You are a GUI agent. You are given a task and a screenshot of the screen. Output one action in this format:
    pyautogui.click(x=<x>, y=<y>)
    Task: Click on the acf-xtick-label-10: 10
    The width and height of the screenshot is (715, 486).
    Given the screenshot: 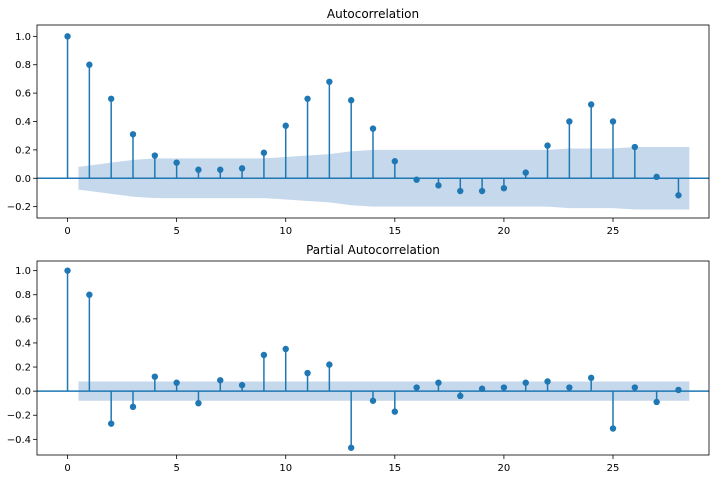 What is the action you would take?
    pyautogui.click(x=285, y=231)
    